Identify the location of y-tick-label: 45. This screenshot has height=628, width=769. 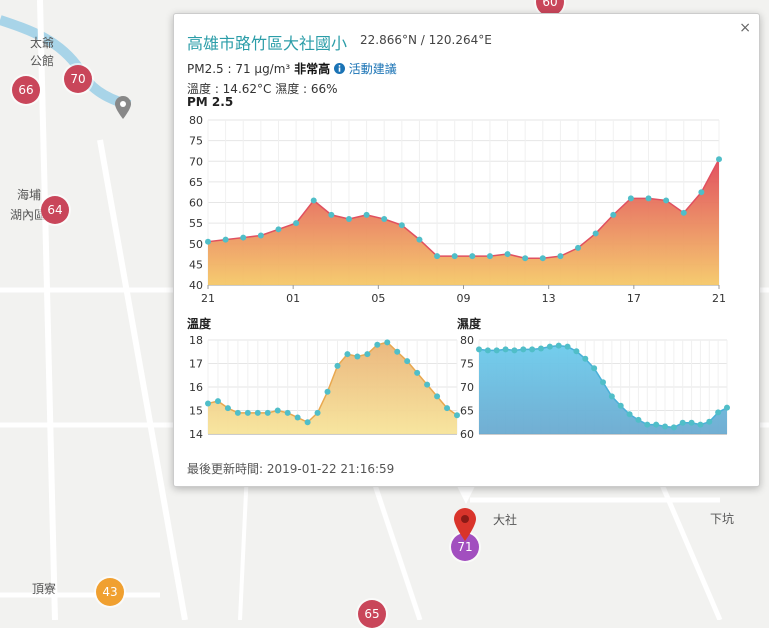
(196, 264).